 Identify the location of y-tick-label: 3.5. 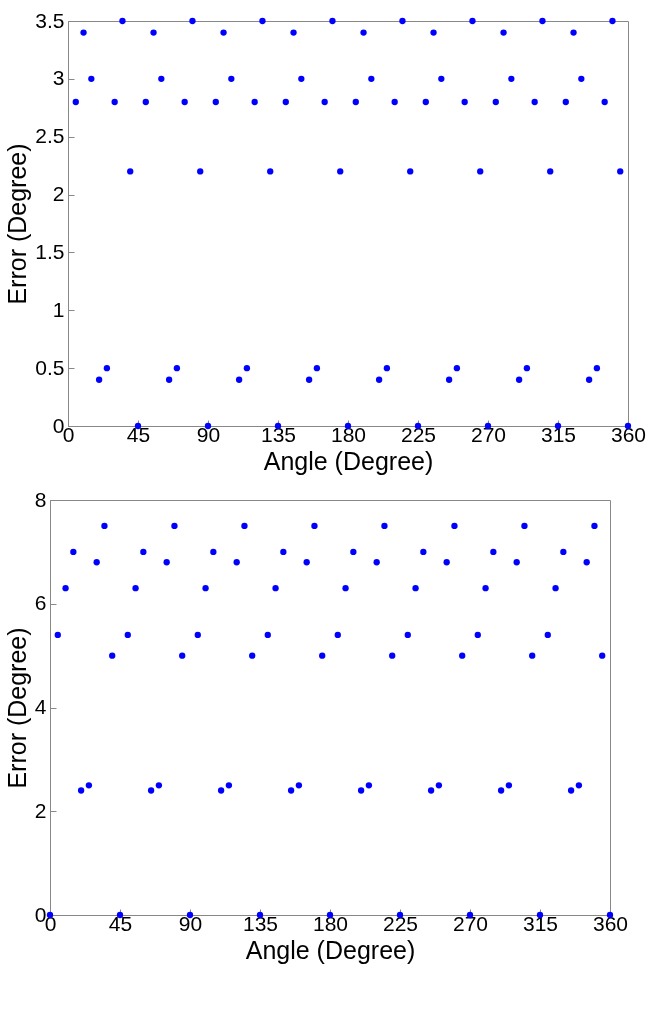
(50, 20).